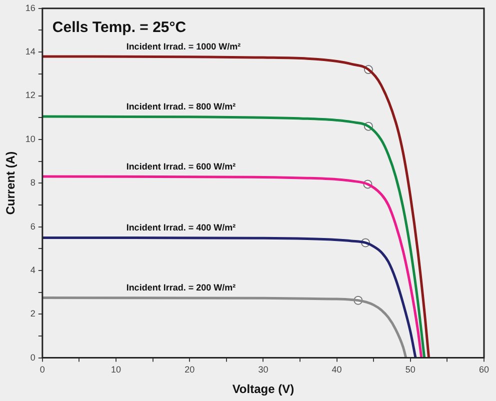  Describe the element at coordinates (181, 227) in the screenshot. I see `series-label: Incident Irrad. = 400 W/m²` at that location.